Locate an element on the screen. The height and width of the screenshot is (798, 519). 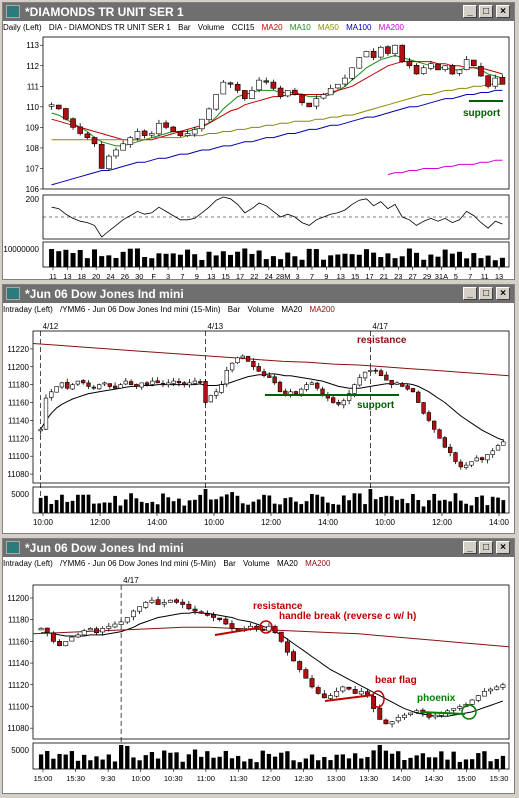
info-text: DIA - DIAMONDS TR UNIT SER 1 is located at coordinates (109, 27).